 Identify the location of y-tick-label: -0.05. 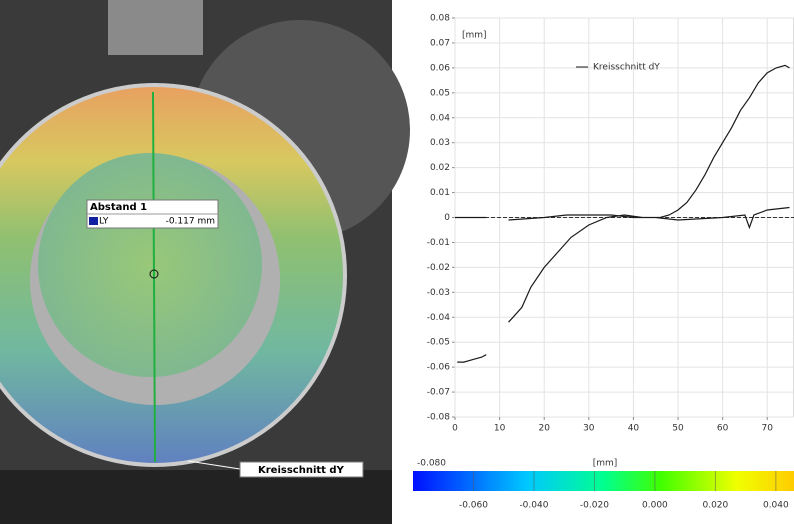
(438, 343).